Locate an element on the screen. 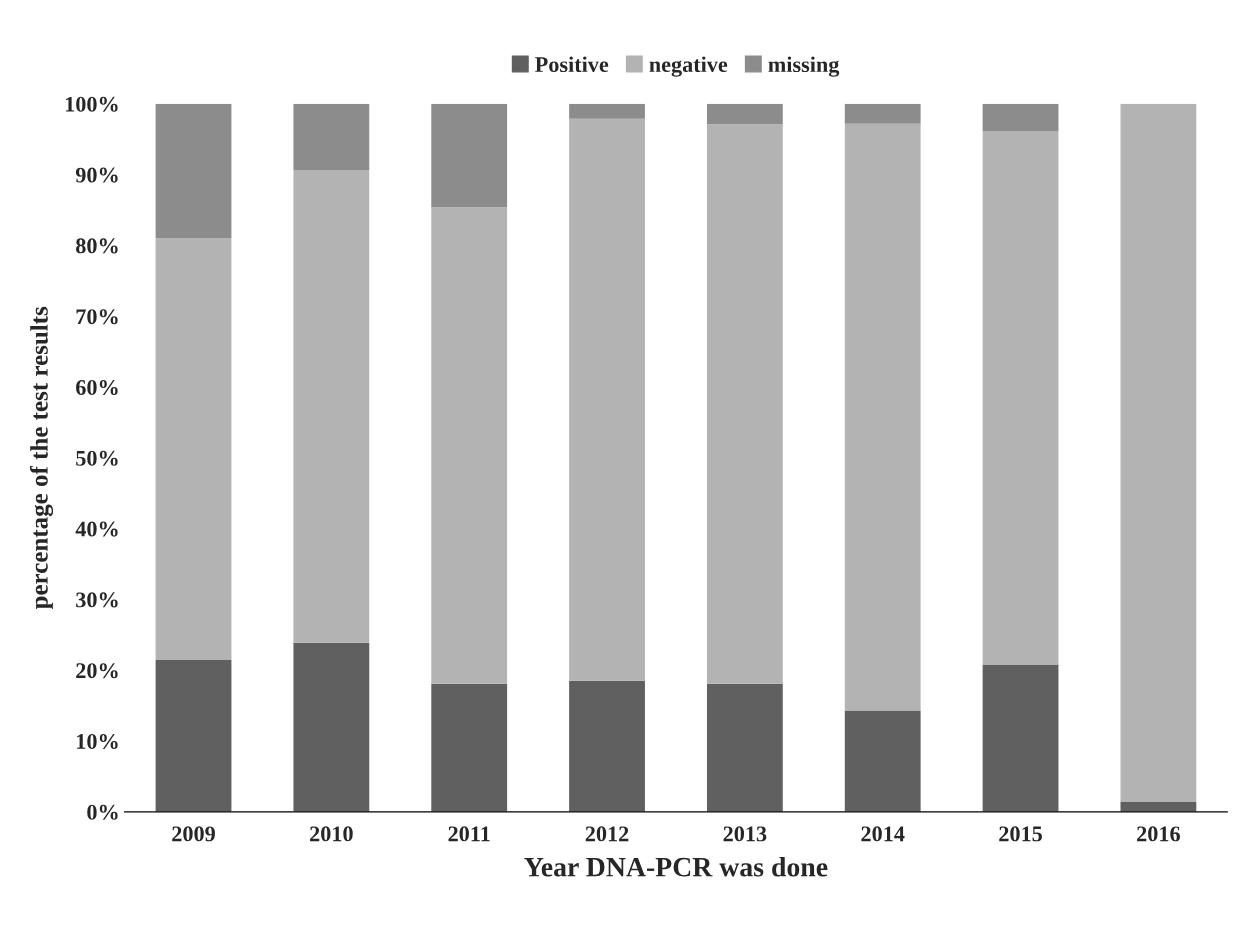  x-tick-label: 2012 is located at coordinates (607, 834).